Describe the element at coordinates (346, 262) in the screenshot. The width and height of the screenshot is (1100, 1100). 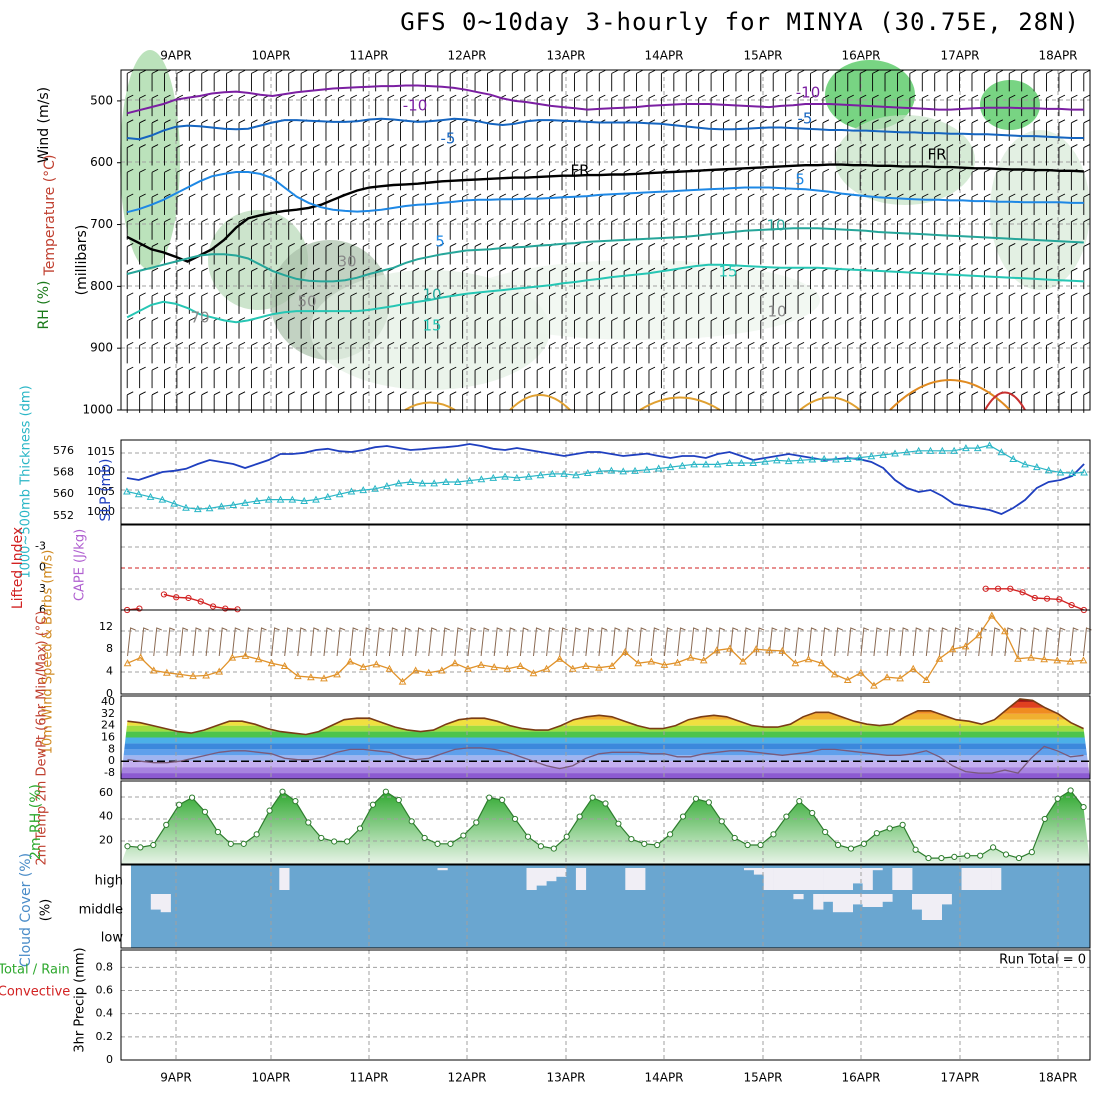
I see `contour-label: 30` at that location.